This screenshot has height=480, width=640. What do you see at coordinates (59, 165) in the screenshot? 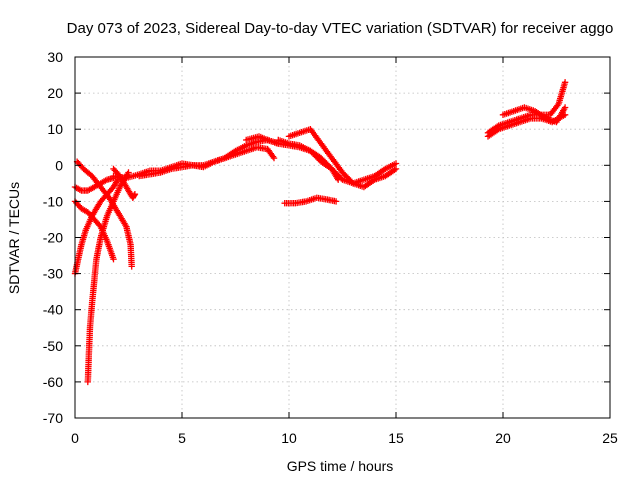
I see `y-tick-label: 0` at bounding box center [59, 165].